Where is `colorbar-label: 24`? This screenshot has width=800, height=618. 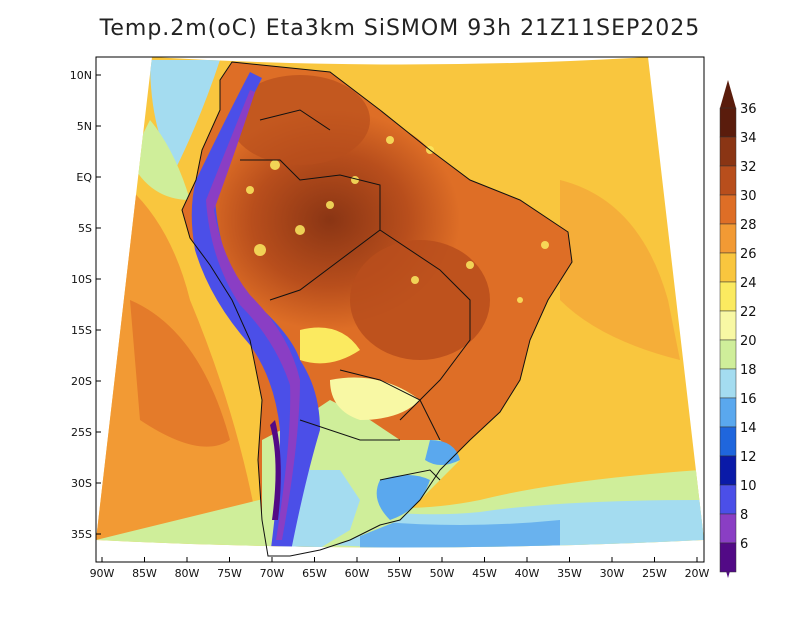 colorbar-label: 24 is located at coordinates (748, 283).